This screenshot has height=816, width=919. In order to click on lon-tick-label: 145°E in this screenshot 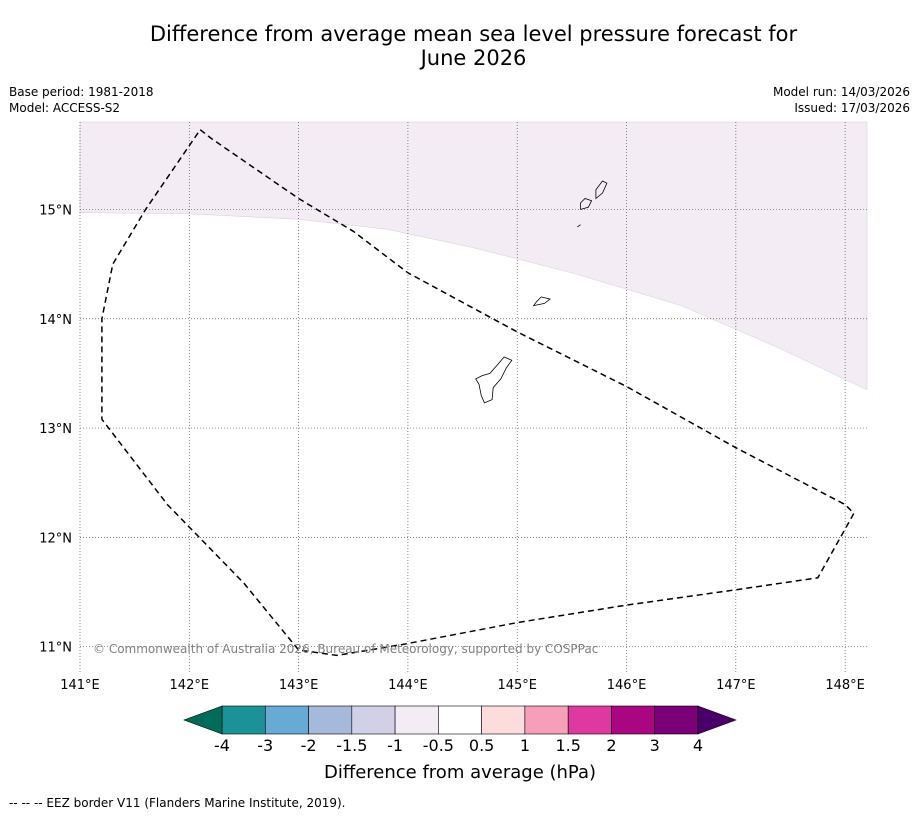, I will do `click(517, 685)`.